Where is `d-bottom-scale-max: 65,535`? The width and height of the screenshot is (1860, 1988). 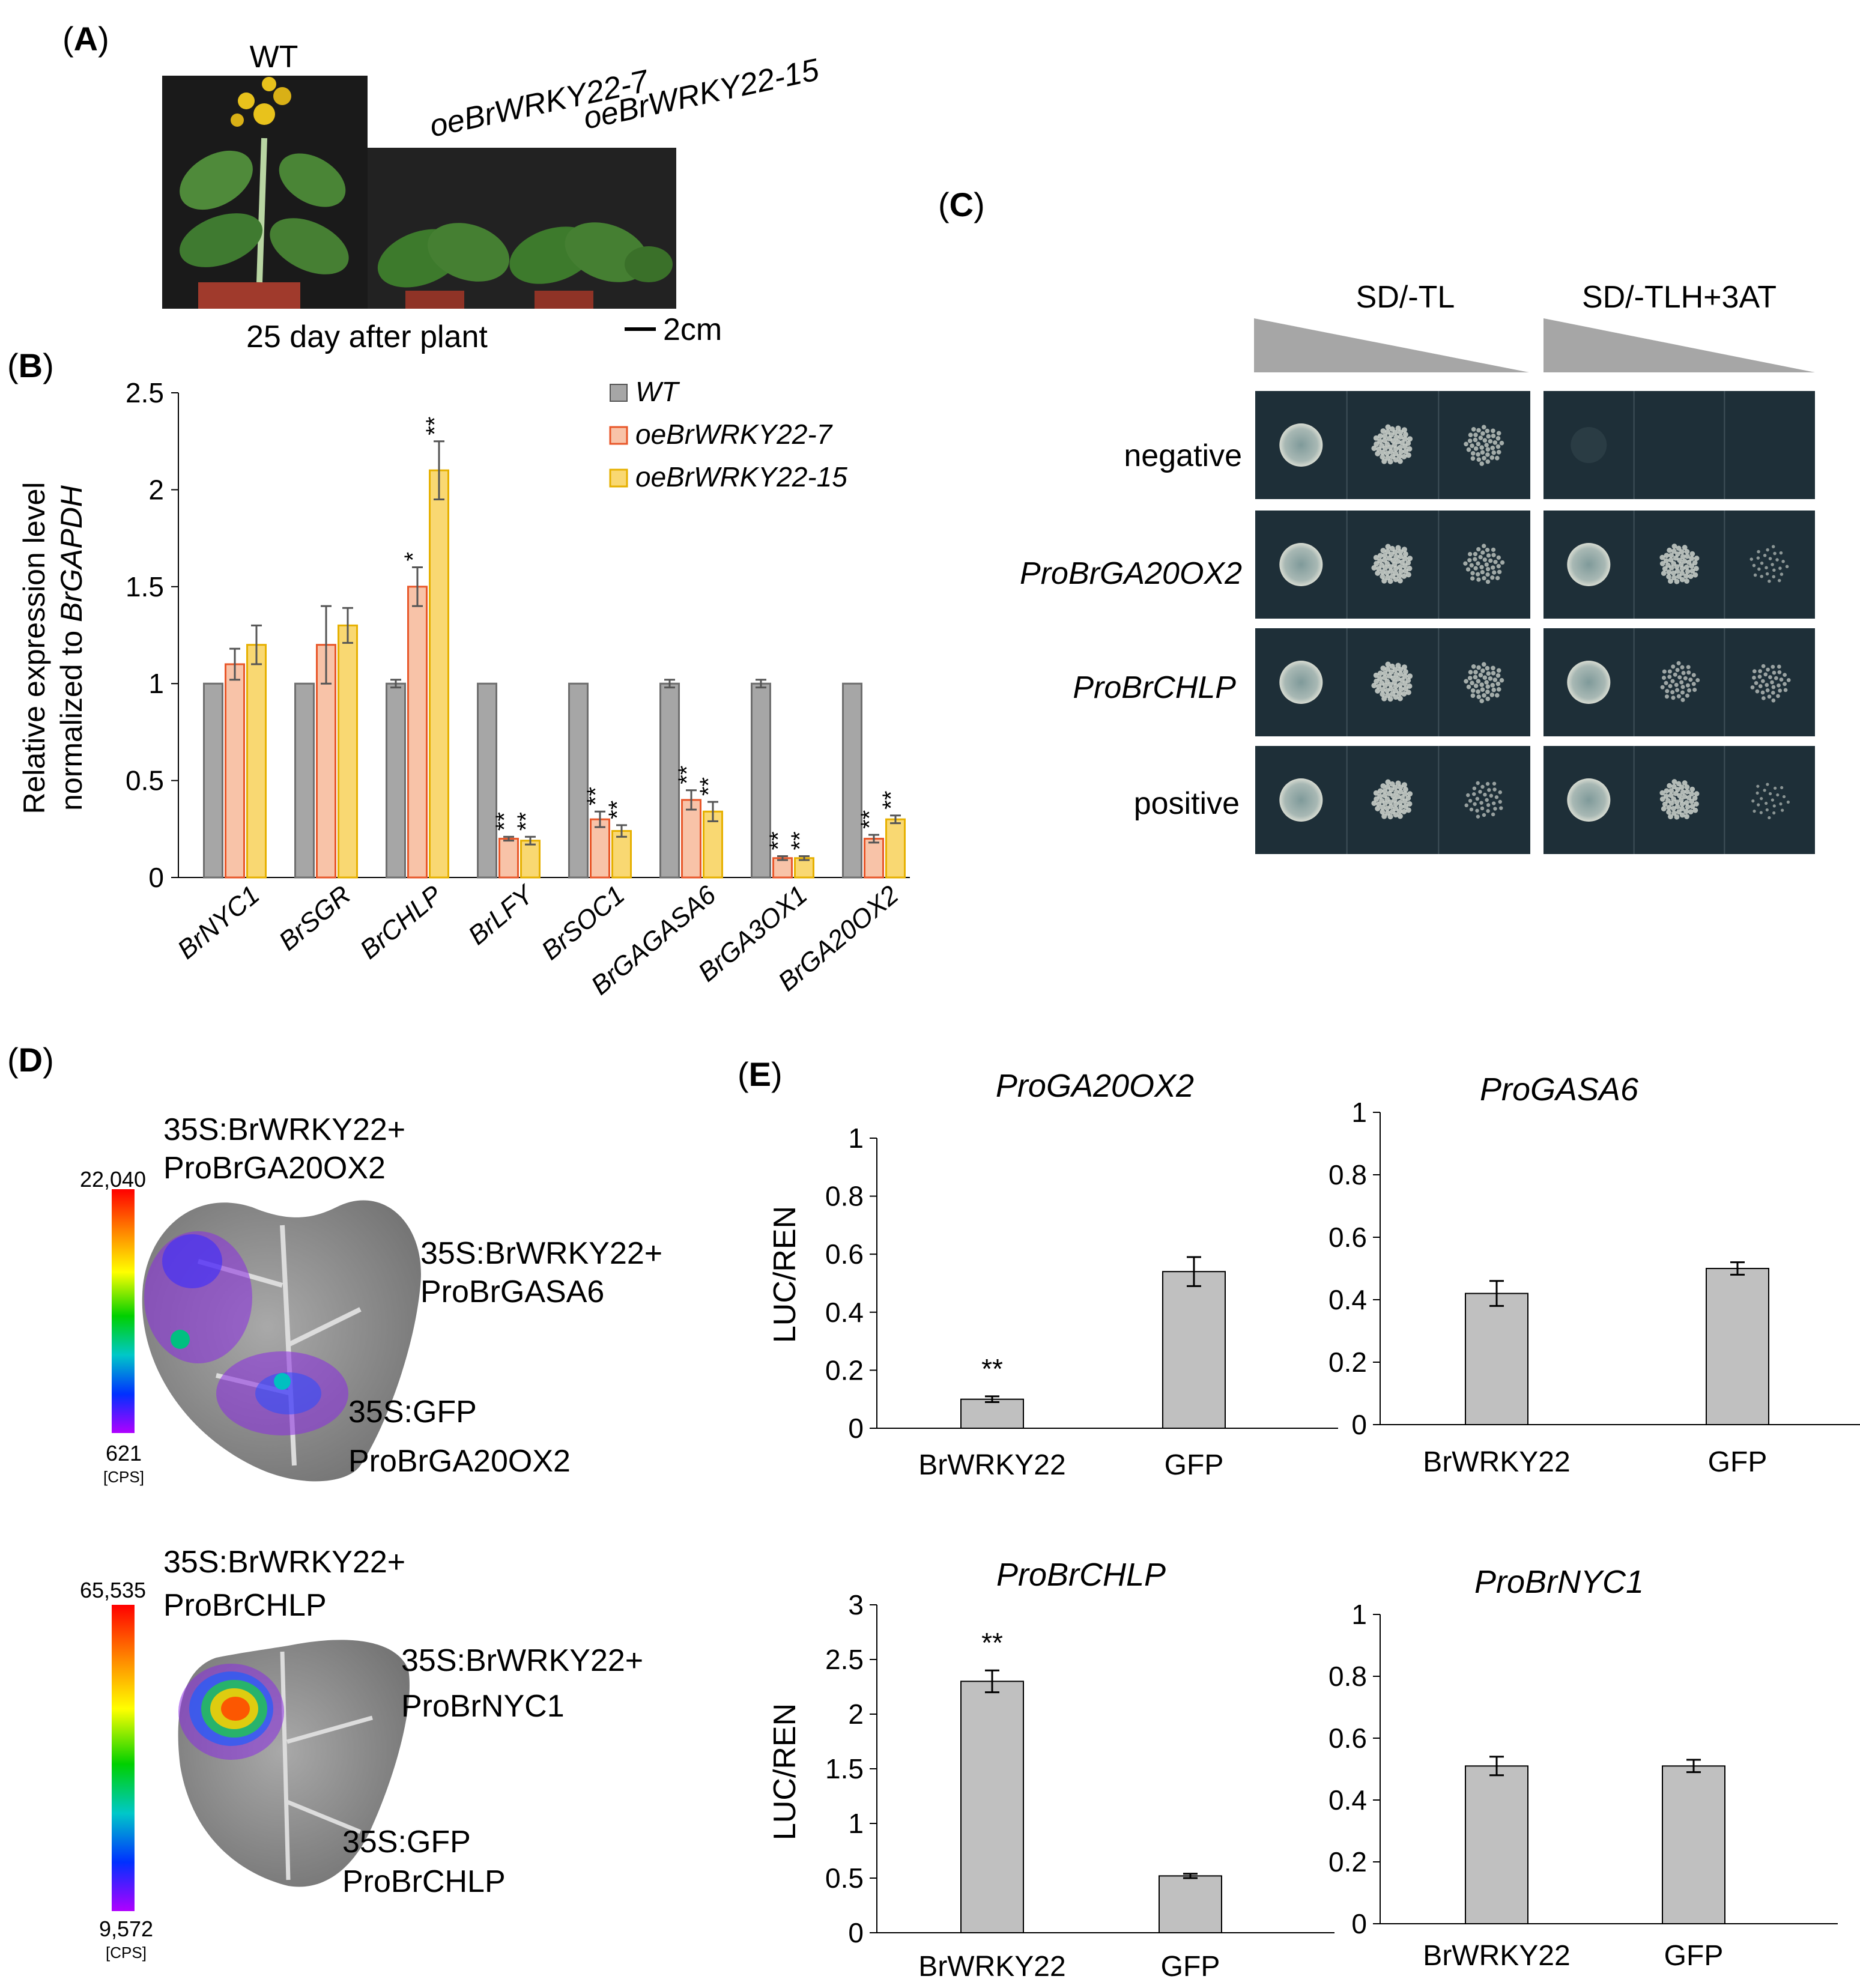
d-bottom-scale-max: 65,535 is located at coordinates (113, 1590).